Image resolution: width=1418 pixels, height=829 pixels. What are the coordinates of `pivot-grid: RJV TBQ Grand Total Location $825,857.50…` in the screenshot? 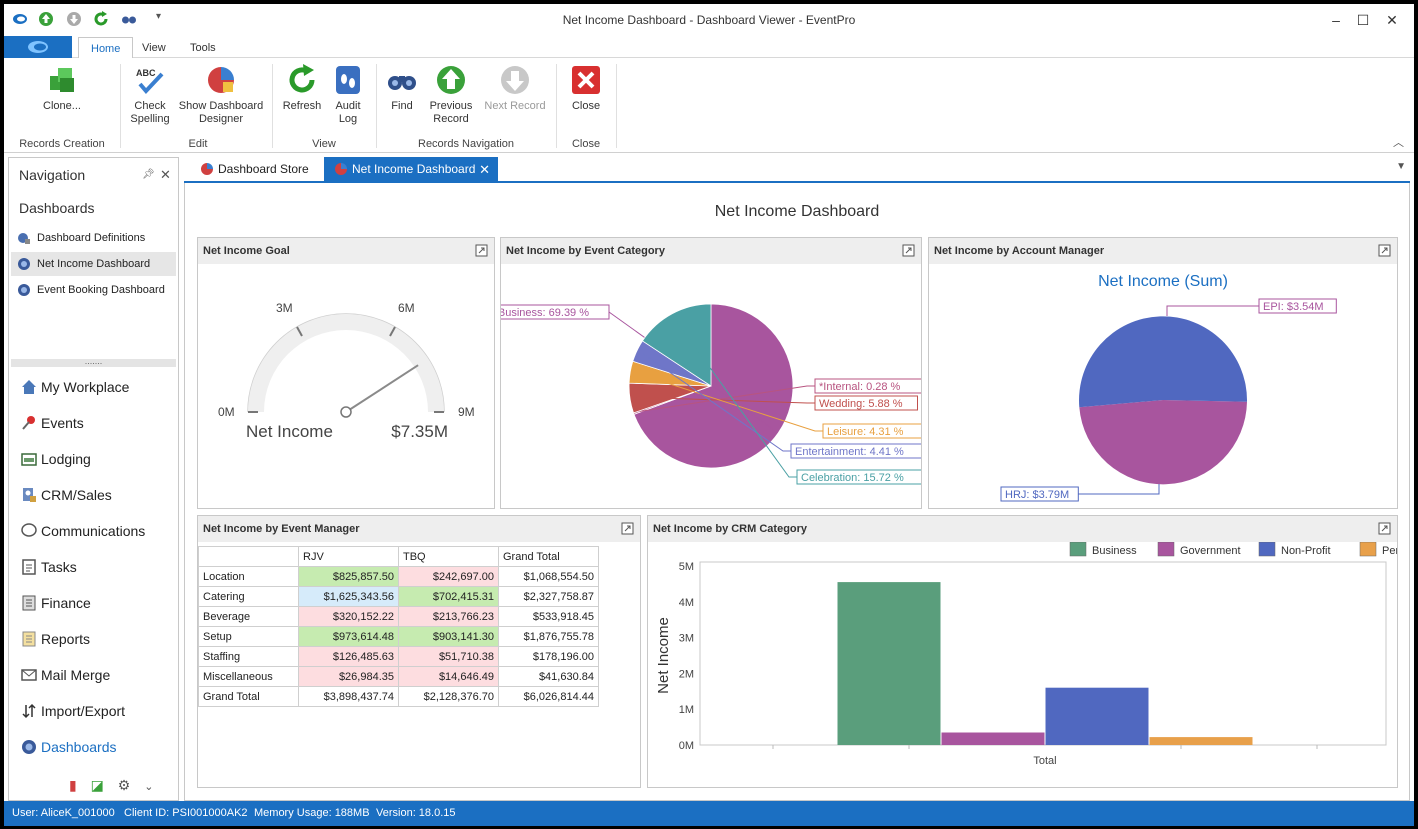 It's located at (398, 626).